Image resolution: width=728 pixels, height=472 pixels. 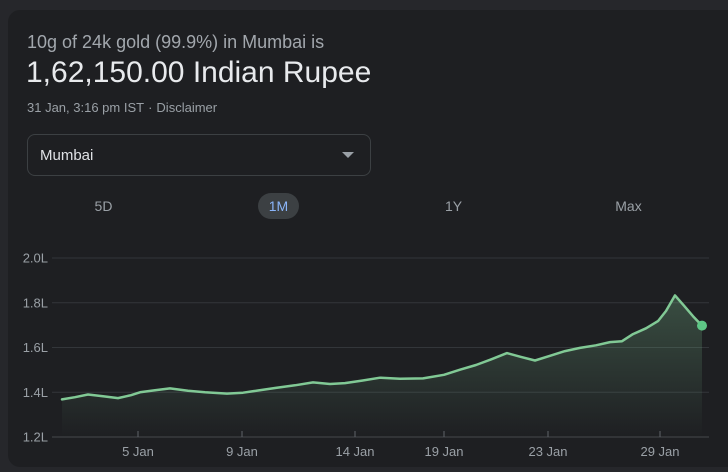 I want to click on range-tab-1m: 1M, so click(x=278, y=206).